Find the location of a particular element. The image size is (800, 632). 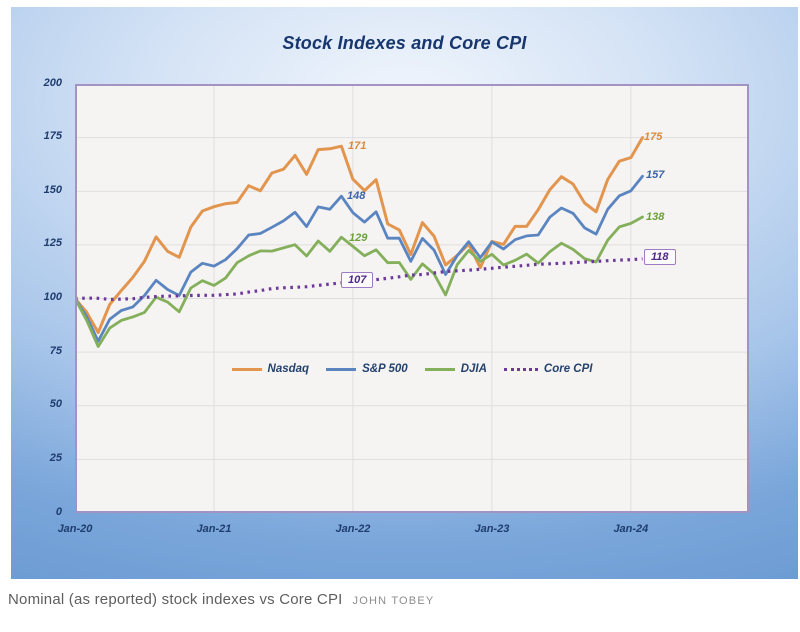

legend-item-sp500: S&P 500 is located at coordinates (367, 369).